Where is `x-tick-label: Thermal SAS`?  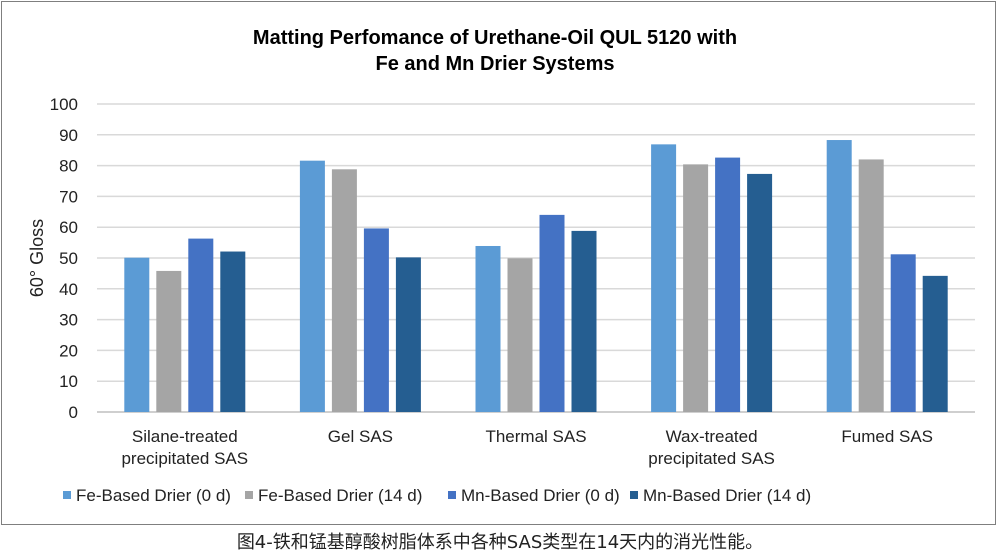
x-tick-label: Thermal SAS is located at coordinates (535, 436).